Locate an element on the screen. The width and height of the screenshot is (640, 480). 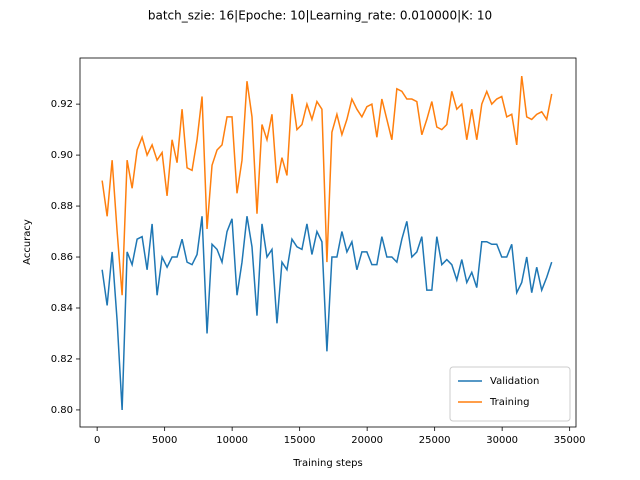
x-tick-label: 15000 is located at coordinates (300, 440).